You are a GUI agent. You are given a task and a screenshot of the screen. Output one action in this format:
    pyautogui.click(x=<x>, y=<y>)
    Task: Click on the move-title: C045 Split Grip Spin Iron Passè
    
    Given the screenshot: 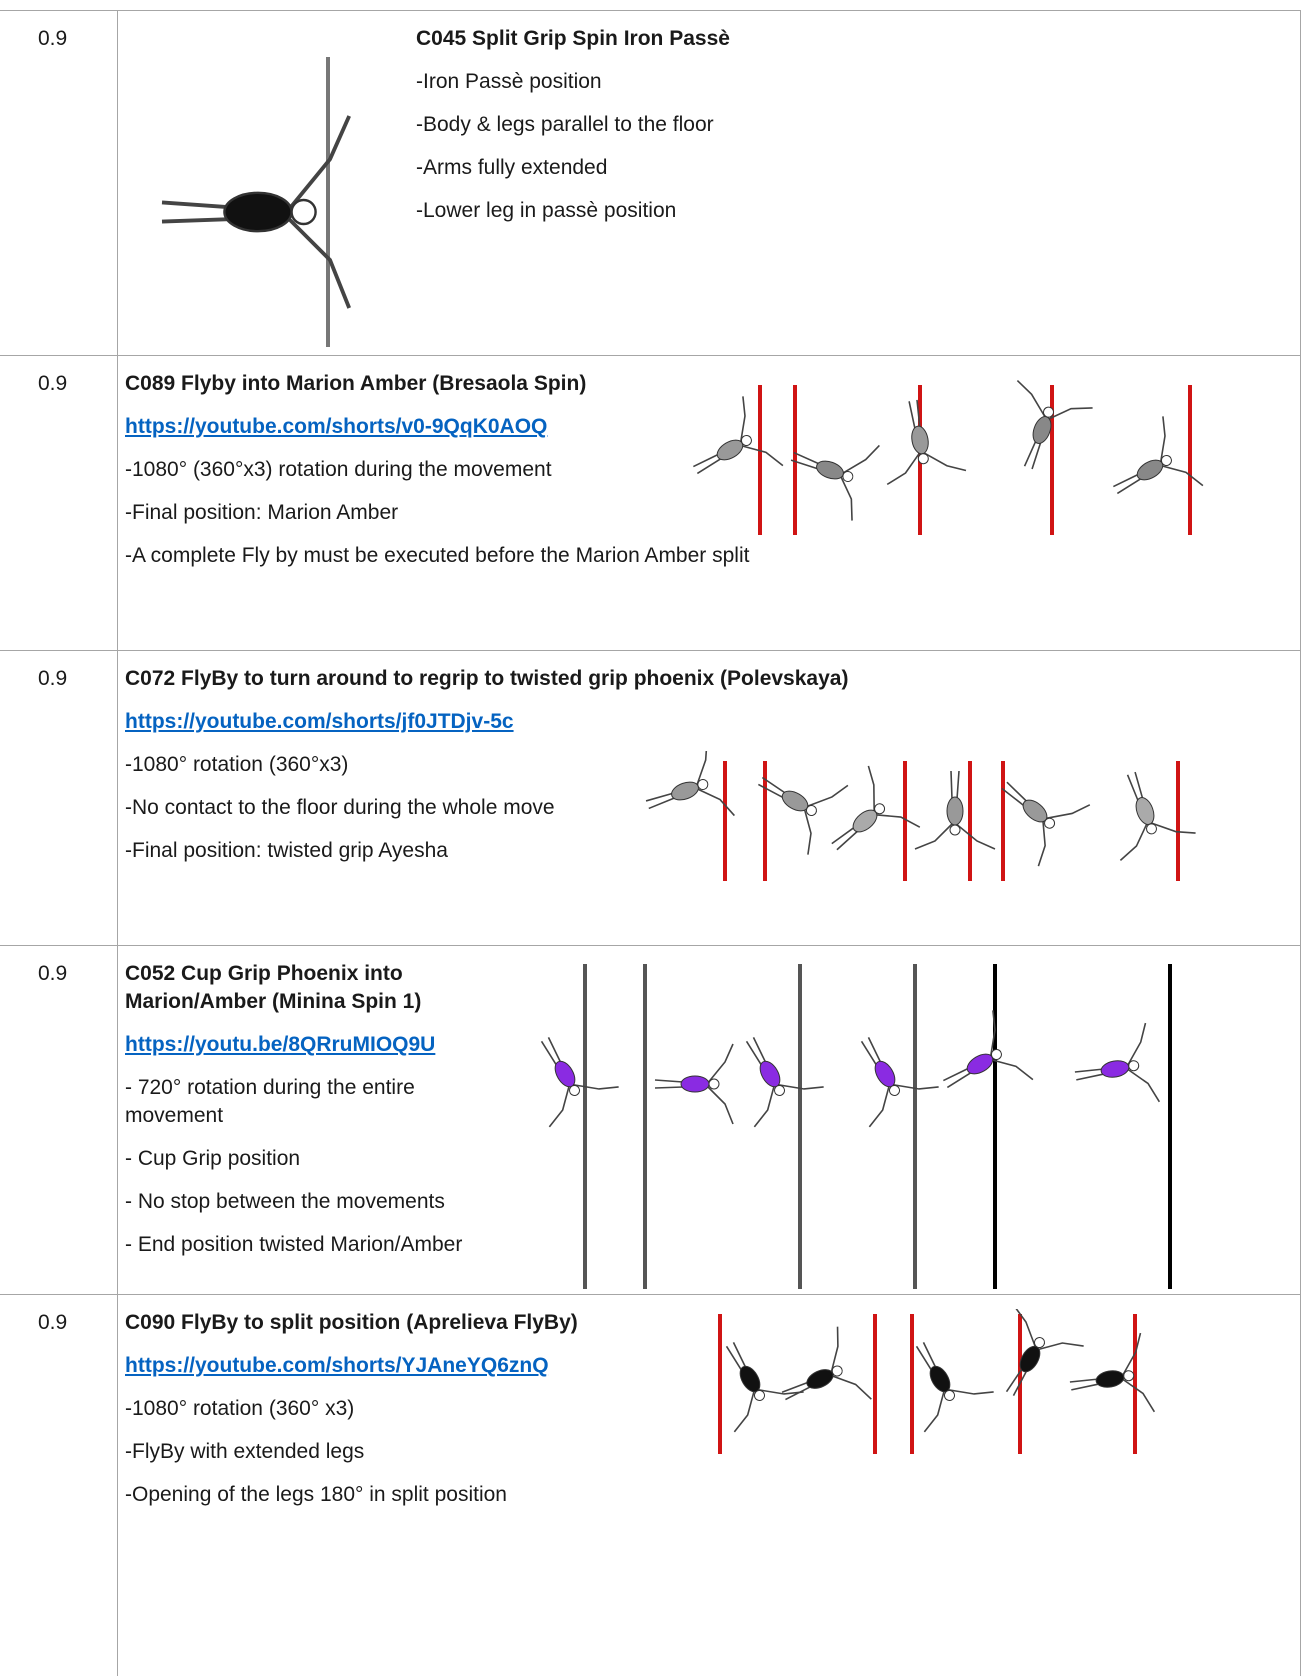 What is the action you would take?
    pyautogui.click(x=573, y=38)
    